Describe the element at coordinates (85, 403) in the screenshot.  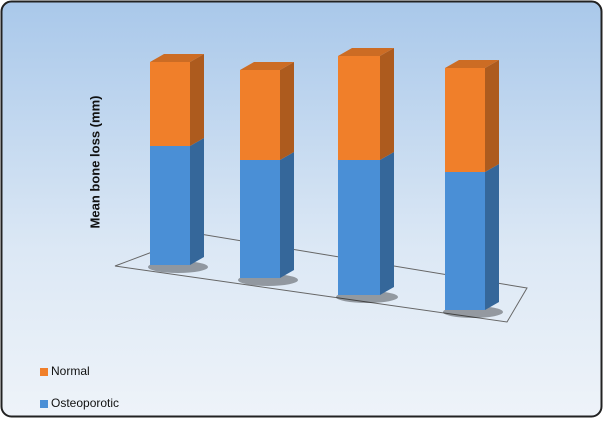
I see `legend-label: Osteoporotic` at that location.